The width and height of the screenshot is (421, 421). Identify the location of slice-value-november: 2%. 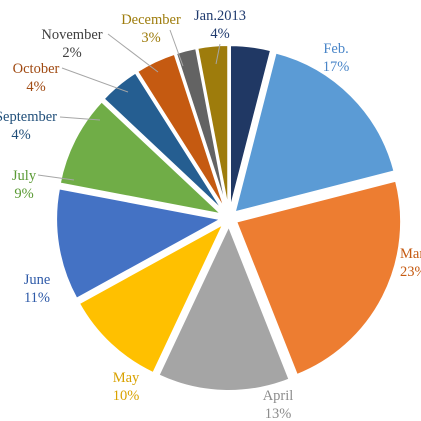
(71, 53).